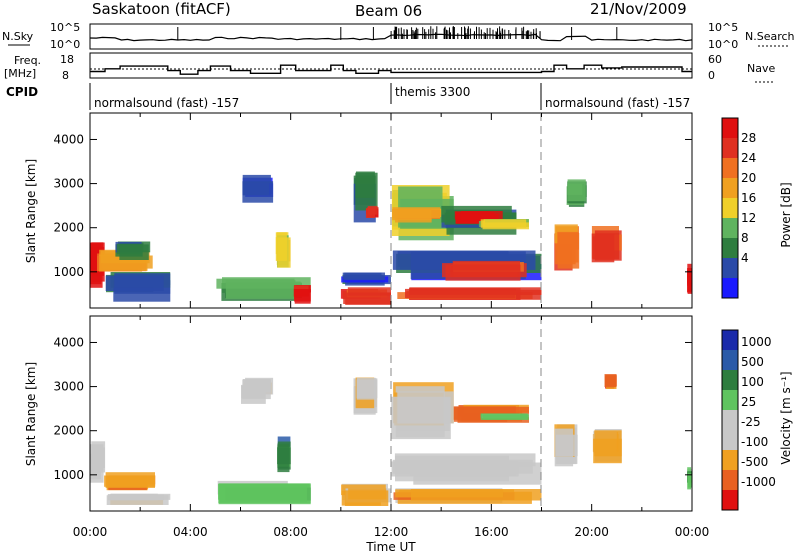  Describe the element at coordinates (27, 60) in the screenshot. I see `freq-label-1: Freq.` at that location.